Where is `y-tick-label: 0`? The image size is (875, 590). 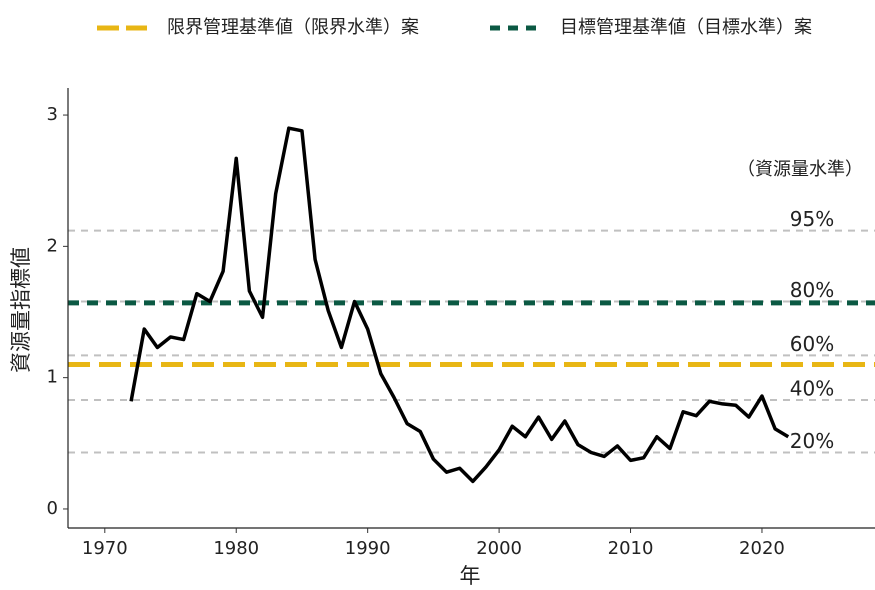 y-tick-label: 0 is located at coordinates (52, 508).